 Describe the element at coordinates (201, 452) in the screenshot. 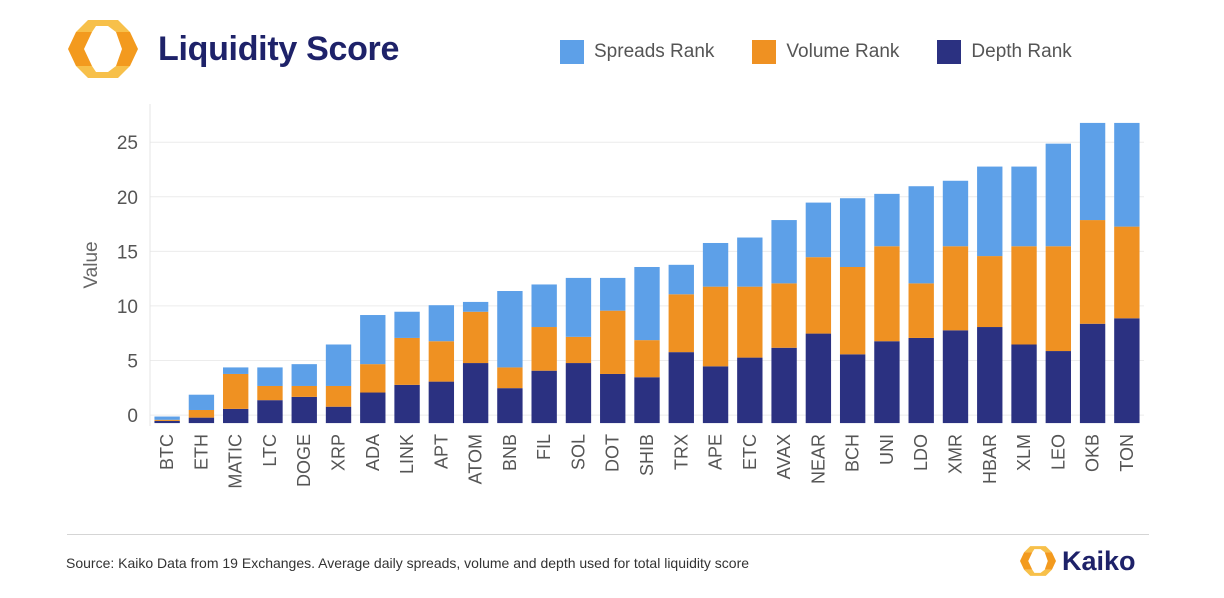

I see `x-tick-label: ETH` at that location.